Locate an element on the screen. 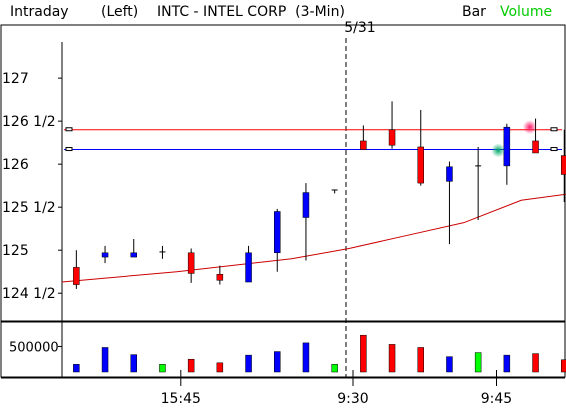 This screenshot has height=412, width=566. volume-bars is located at coordinates (319, 353).